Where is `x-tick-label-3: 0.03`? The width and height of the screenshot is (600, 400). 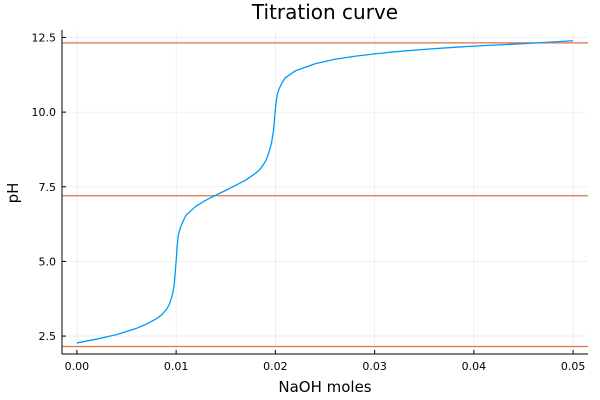
x-tick-label-3: 0.03 is located at coordinates (374, 366).